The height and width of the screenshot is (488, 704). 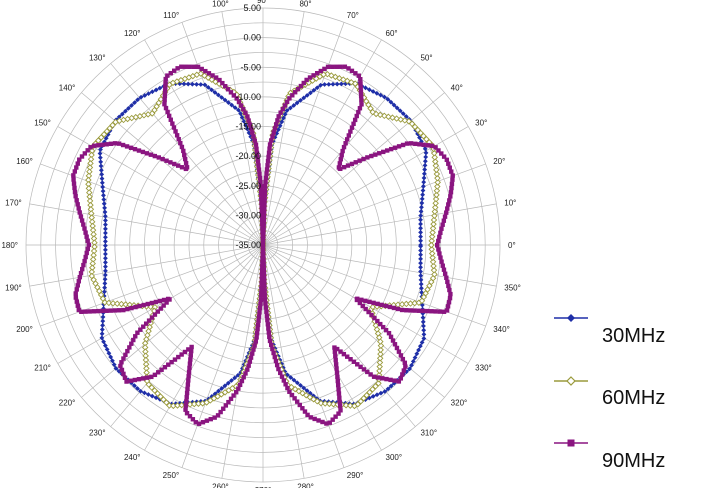 What do you see at coordinates (13, 288) in the screenshot?
I see `angular-tick-label: 190°` at bounding box center [13, 288].